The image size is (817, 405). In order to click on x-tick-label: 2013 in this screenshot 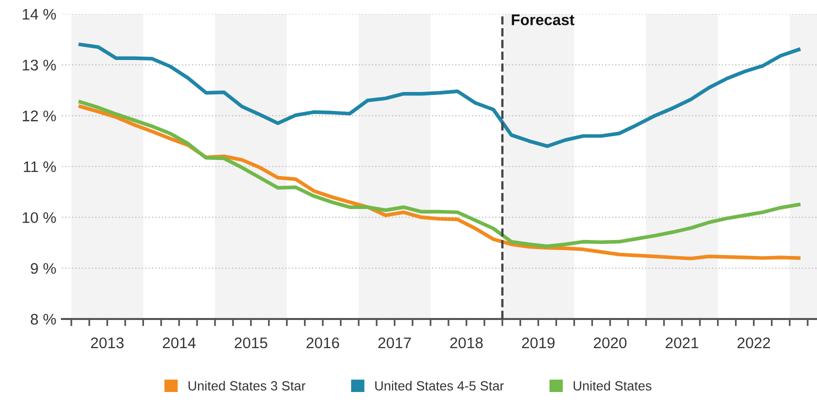, I will do `click(107, 342)`.